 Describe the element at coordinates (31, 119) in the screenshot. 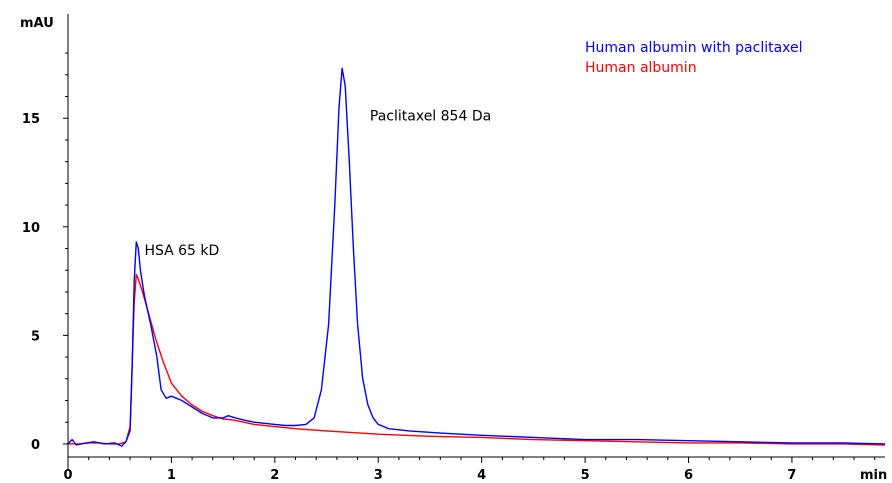

I see `y-tick-label-15: 15` at that location.